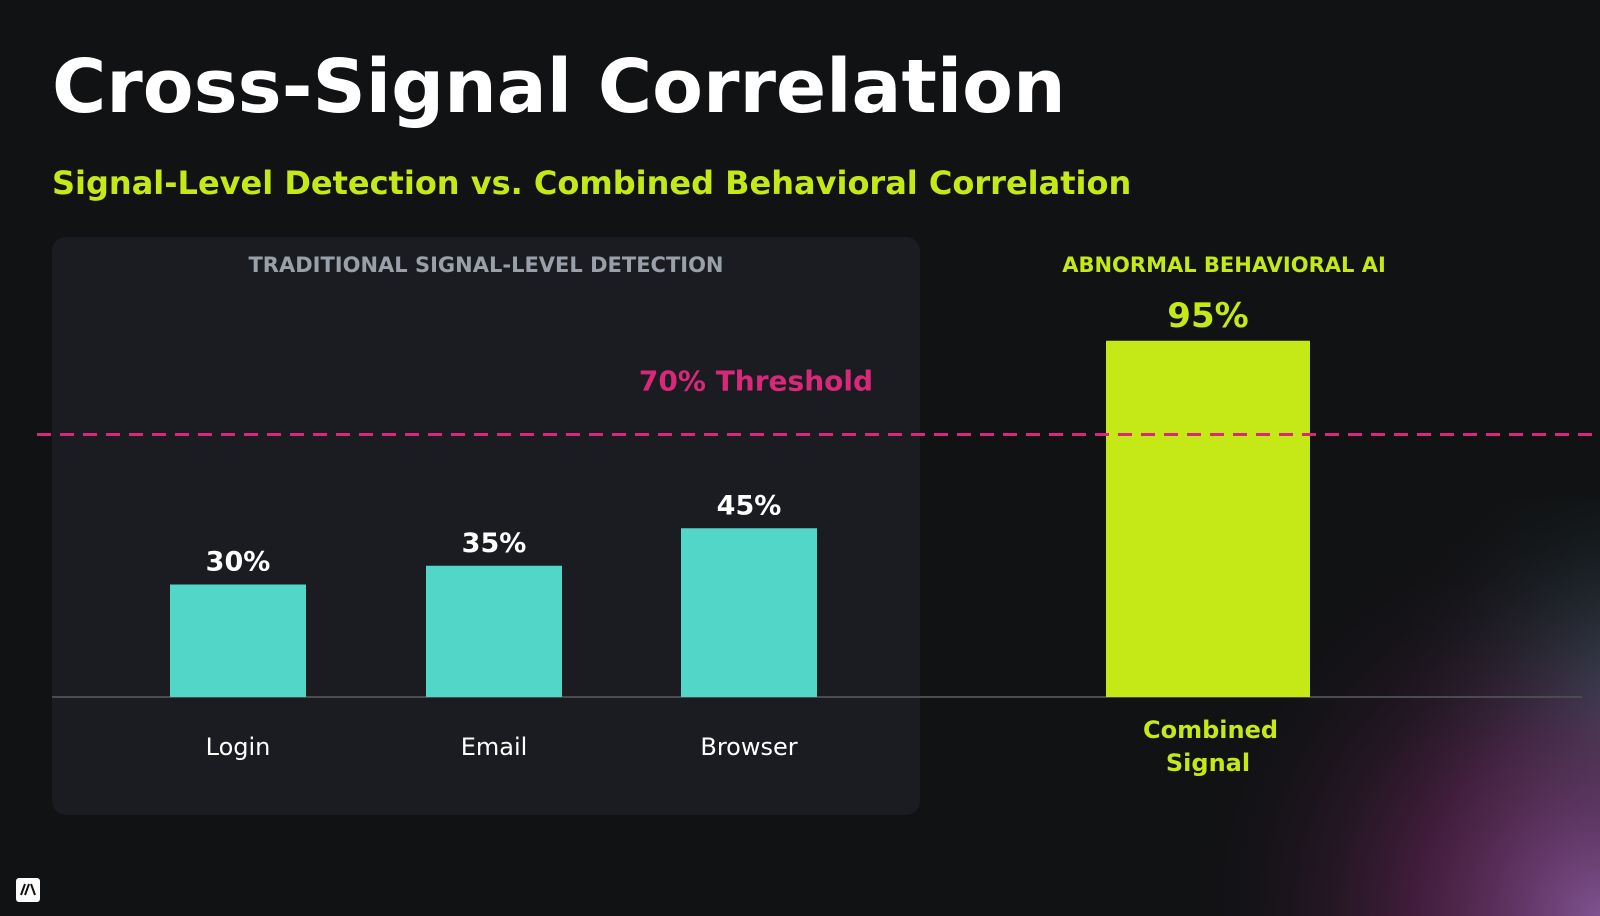  What do you see at coordinates (238, 747) in the screenshot?
I see `category-label: Login` at bounding box center [238, 747].